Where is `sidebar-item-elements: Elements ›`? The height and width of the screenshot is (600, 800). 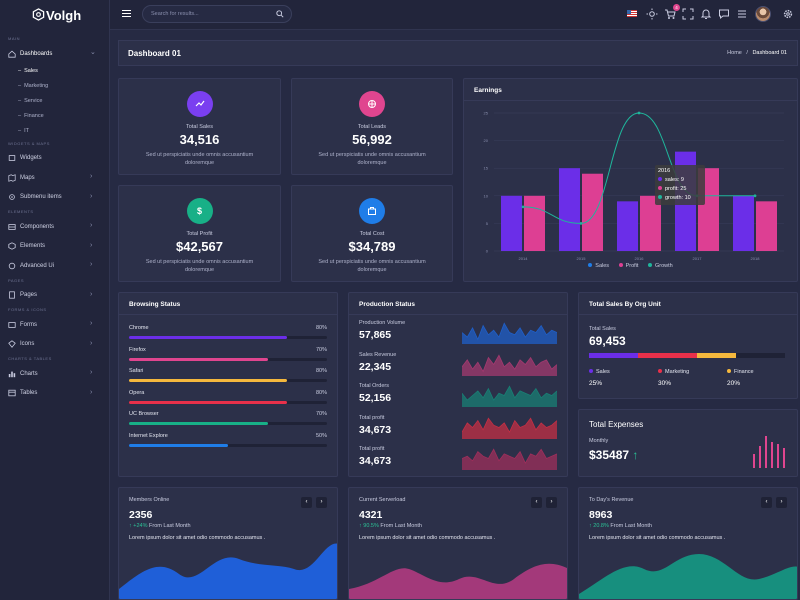
sidebar-item-elements: Elements › is located at coordinates (54, 247).